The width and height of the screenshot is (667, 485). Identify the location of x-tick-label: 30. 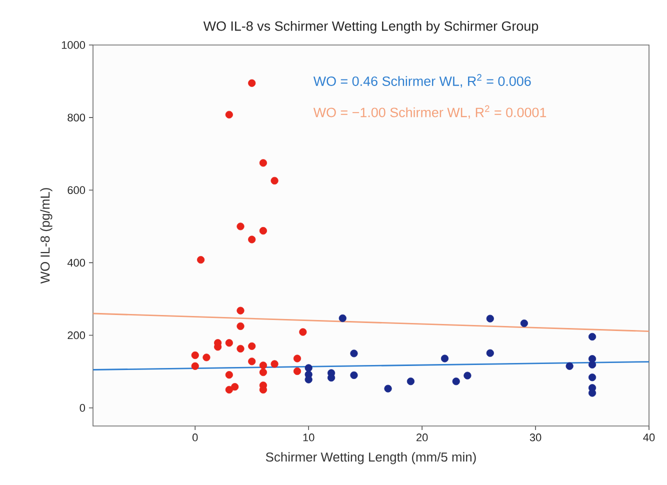
(536, 438).